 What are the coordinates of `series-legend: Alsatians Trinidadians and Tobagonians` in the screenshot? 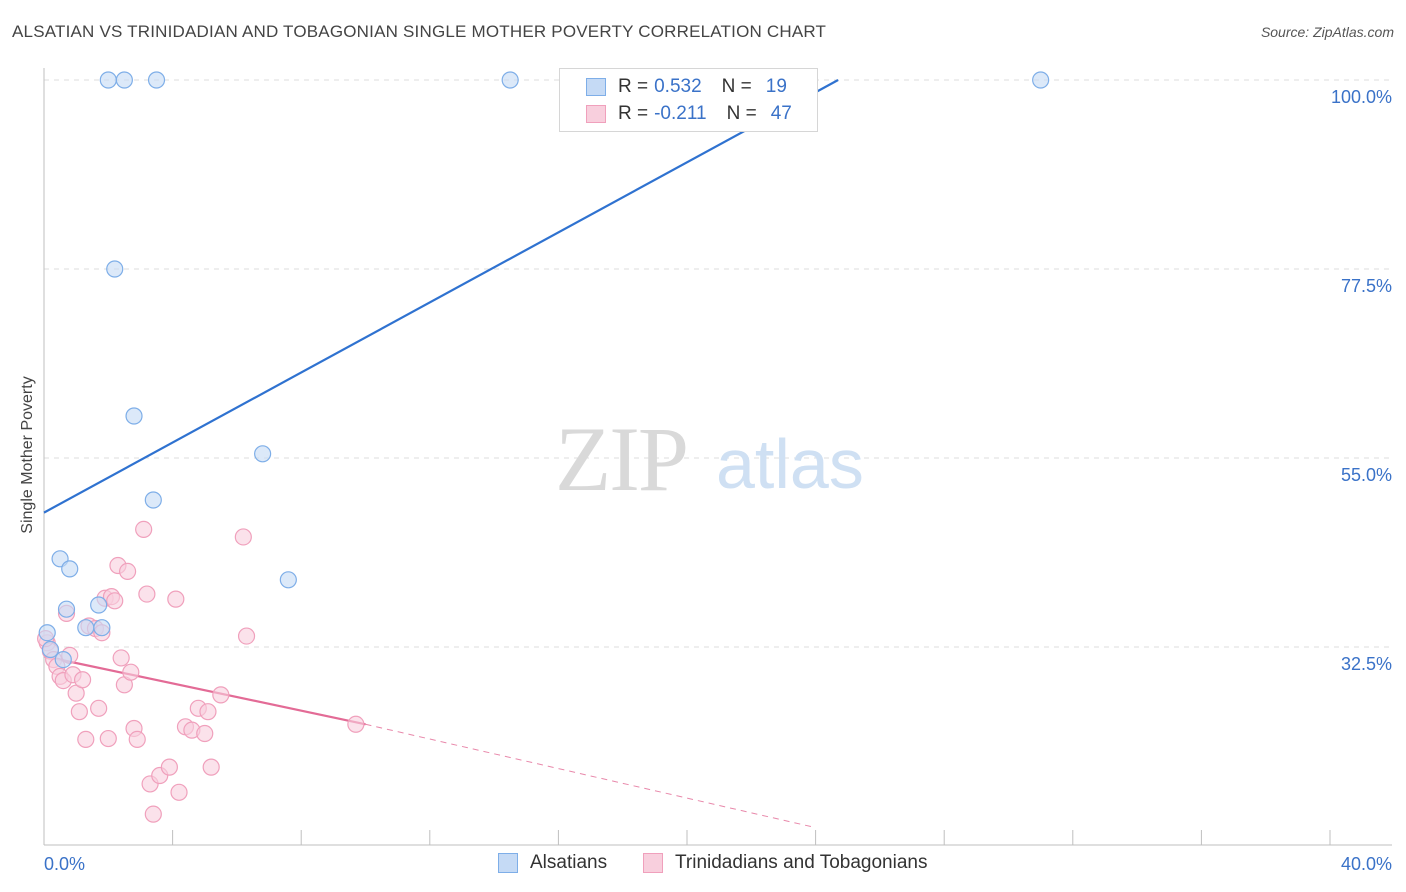 It's located at (703, 864).